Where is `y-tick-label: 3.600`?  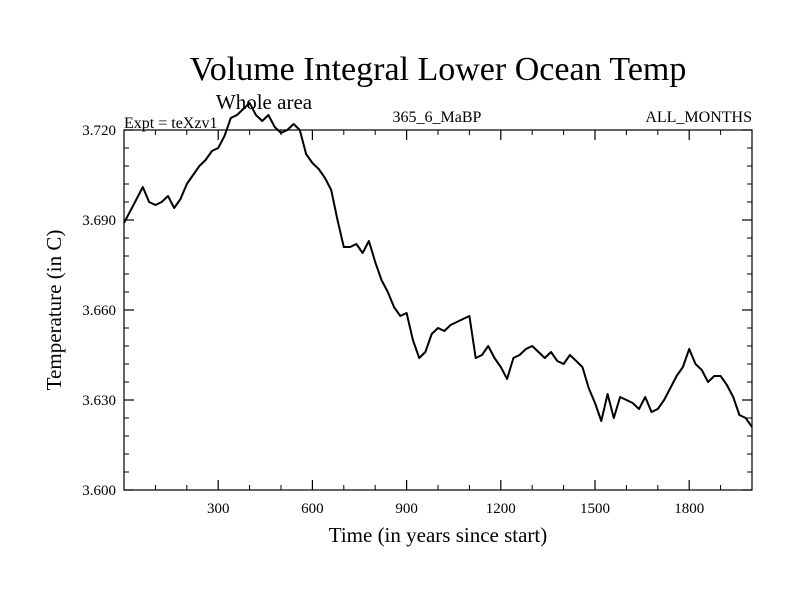
y-tick-label: 3.600 is located at coordinates (99, 491).